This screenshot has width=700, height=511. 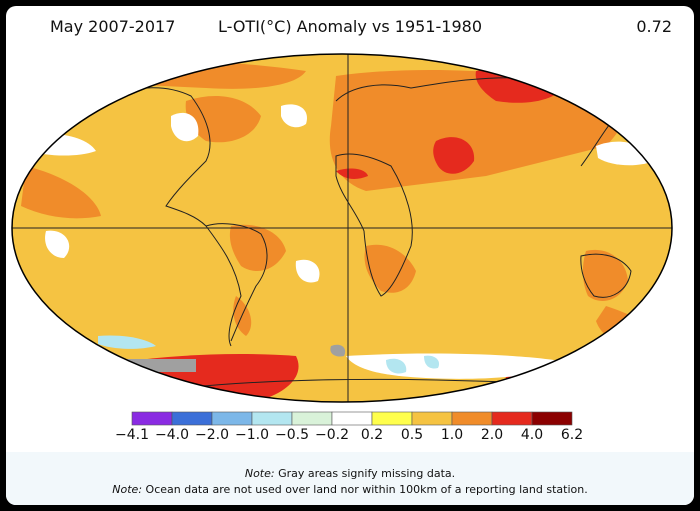 What do you see at coordinates (372, 435) in the screenshot?
I see `legend-tick-label: 0.2` at bounding box center [372, 435].